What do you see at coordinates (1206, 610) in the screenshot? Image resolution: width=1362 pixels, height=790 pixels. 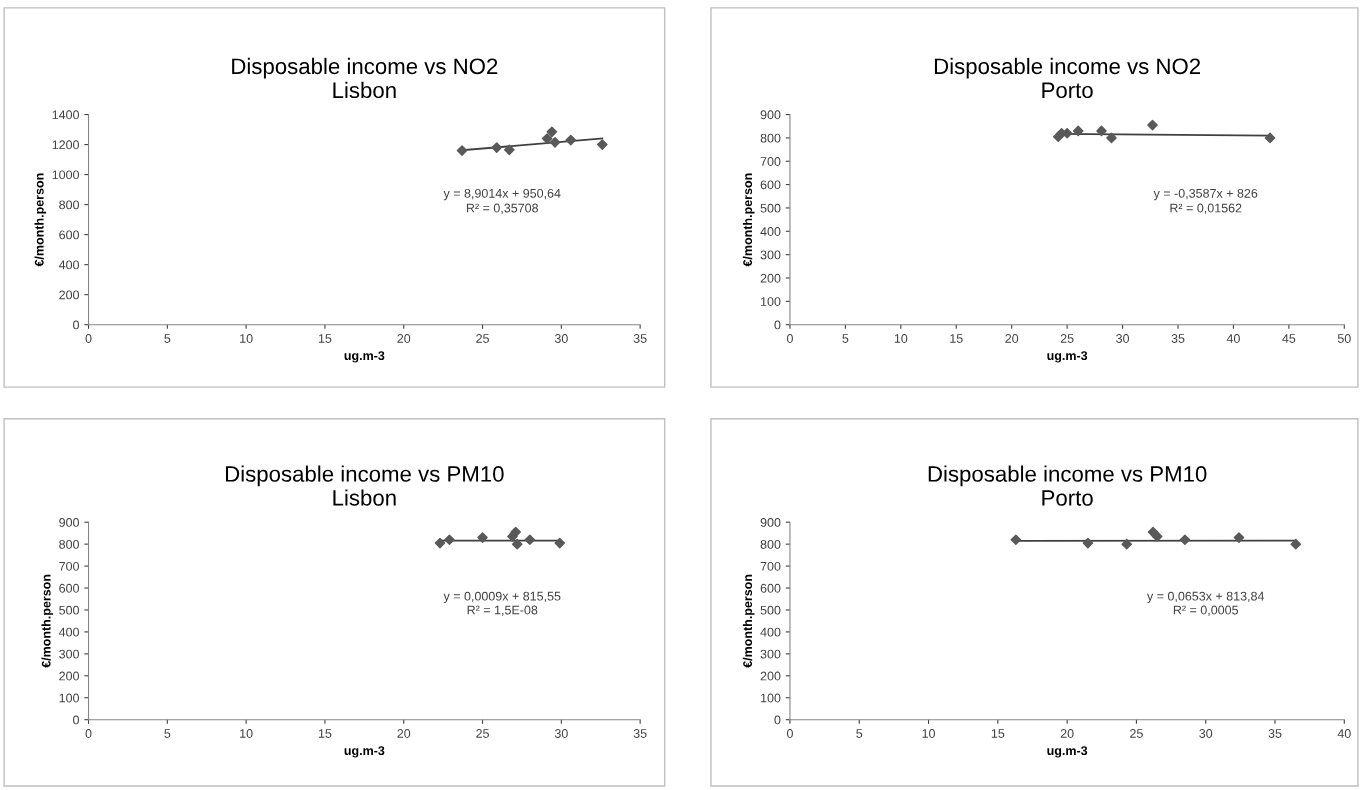 I see `annotation: R² = 0,0005` at bounding box center [1206, 610].